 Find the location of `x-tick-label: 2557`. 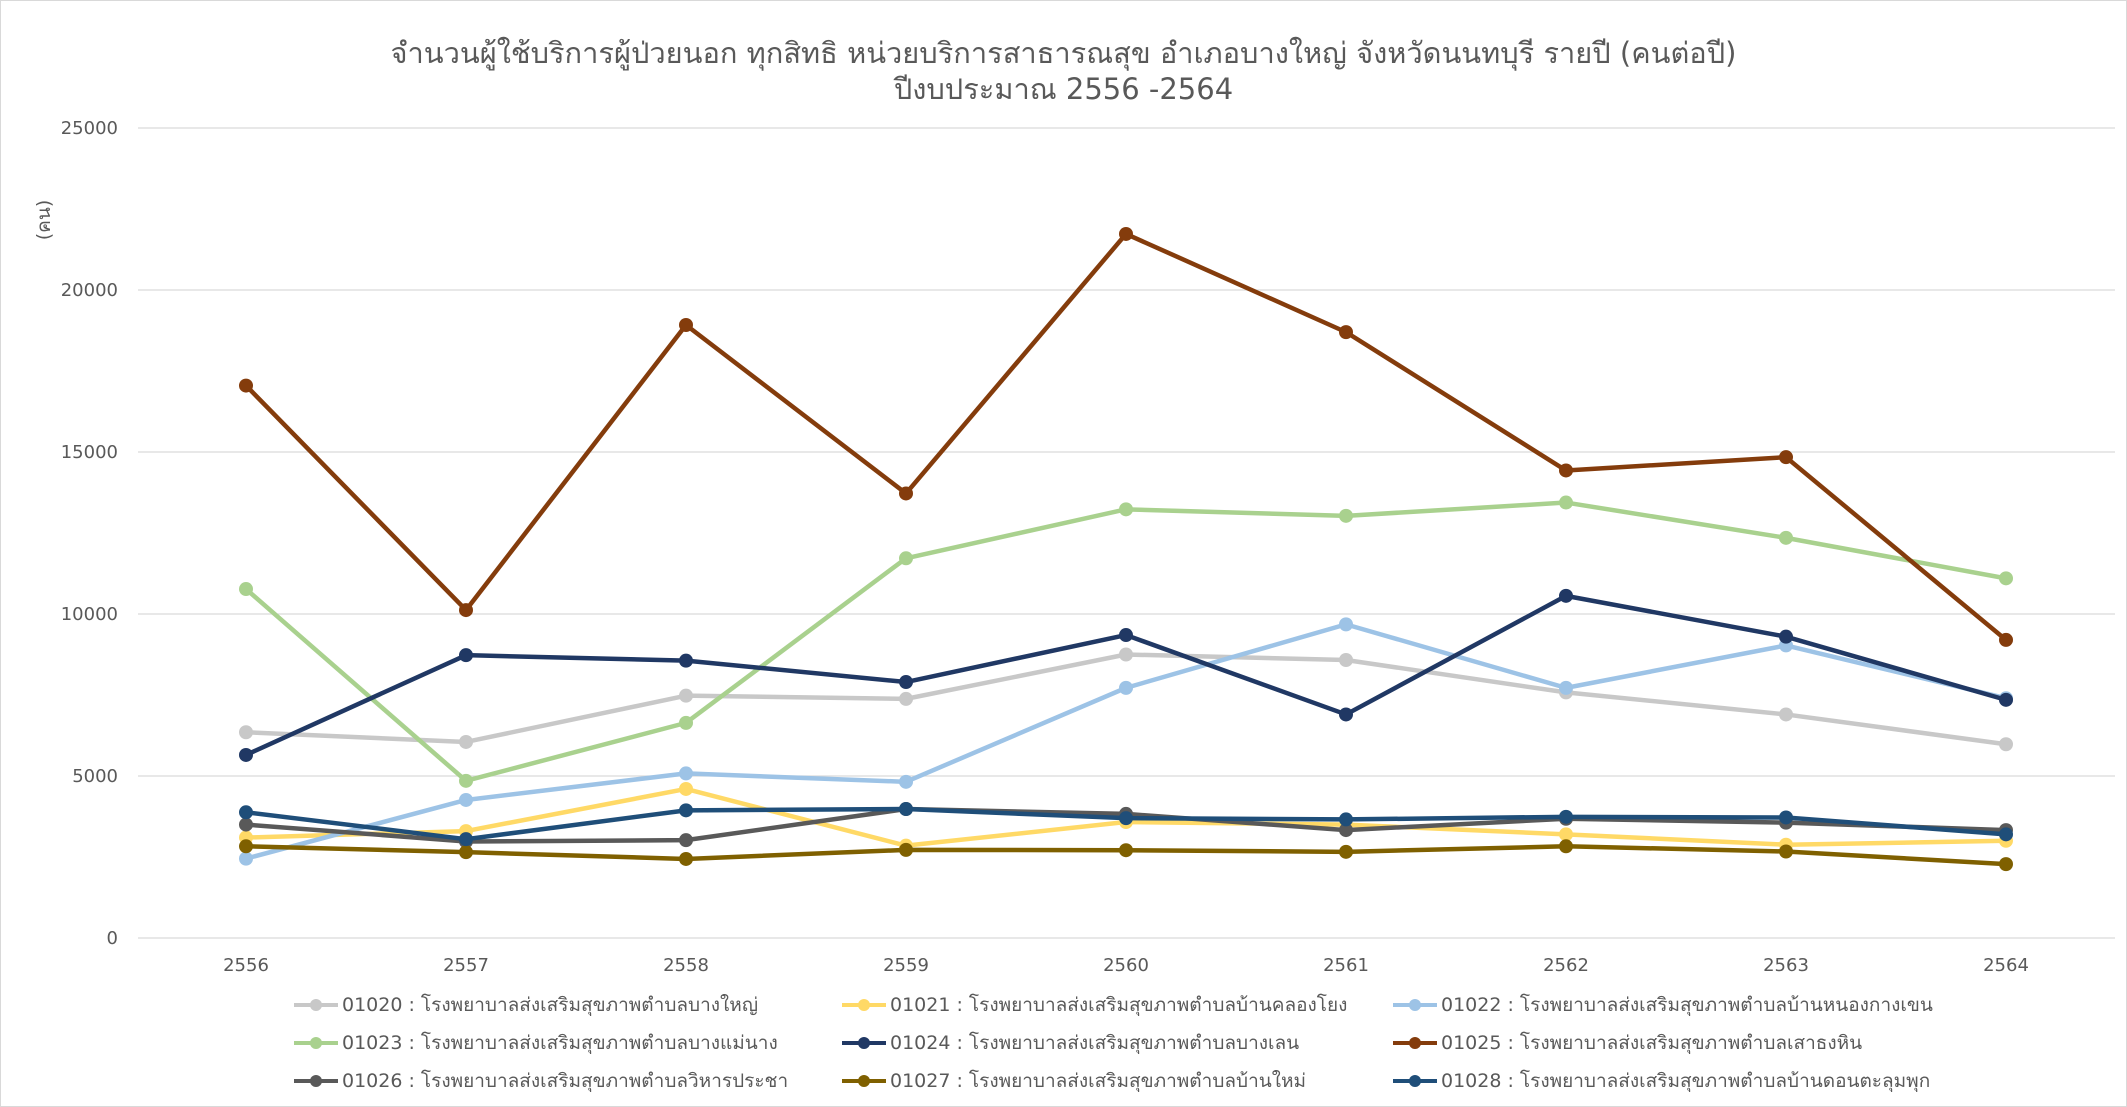

x-tick-label: 2557 is located at coordinates (466, 965).